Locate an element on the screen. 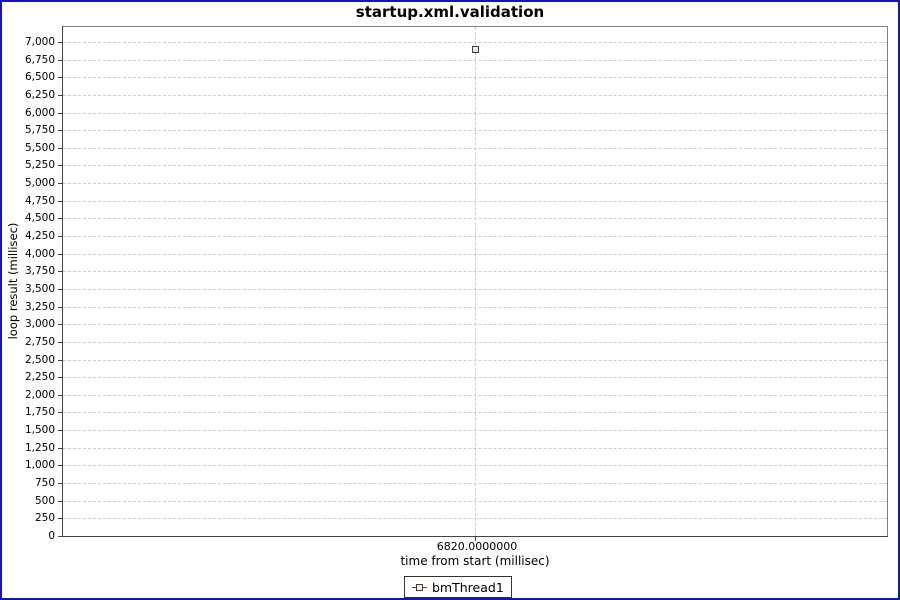 The image size is (900, 600). y-tick-label: 2,500 is located at coordinates (39, 360).